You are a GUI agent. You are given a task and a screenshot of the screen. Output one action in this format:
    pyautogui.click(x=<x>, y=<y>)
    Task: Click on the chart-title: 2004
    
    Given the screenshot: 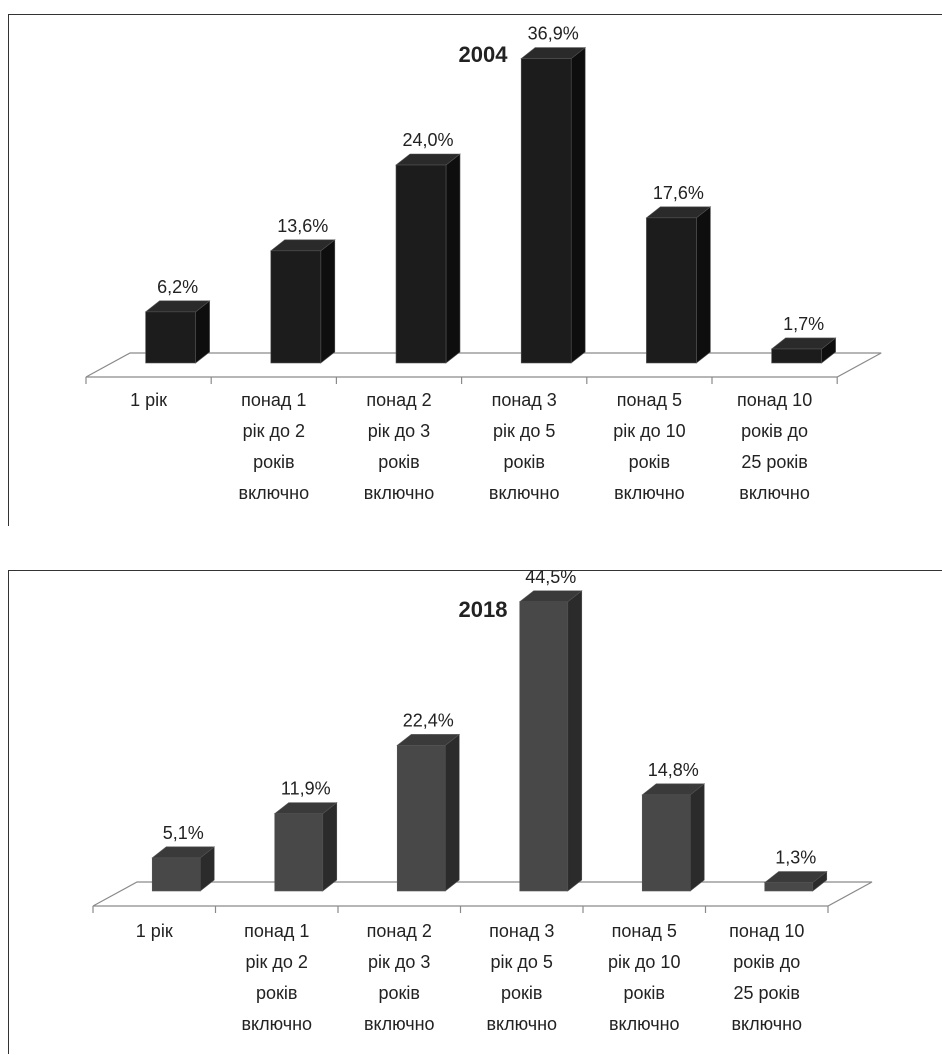 What is the action you would take?
    pyautogui.click(x=484, y=54)
    